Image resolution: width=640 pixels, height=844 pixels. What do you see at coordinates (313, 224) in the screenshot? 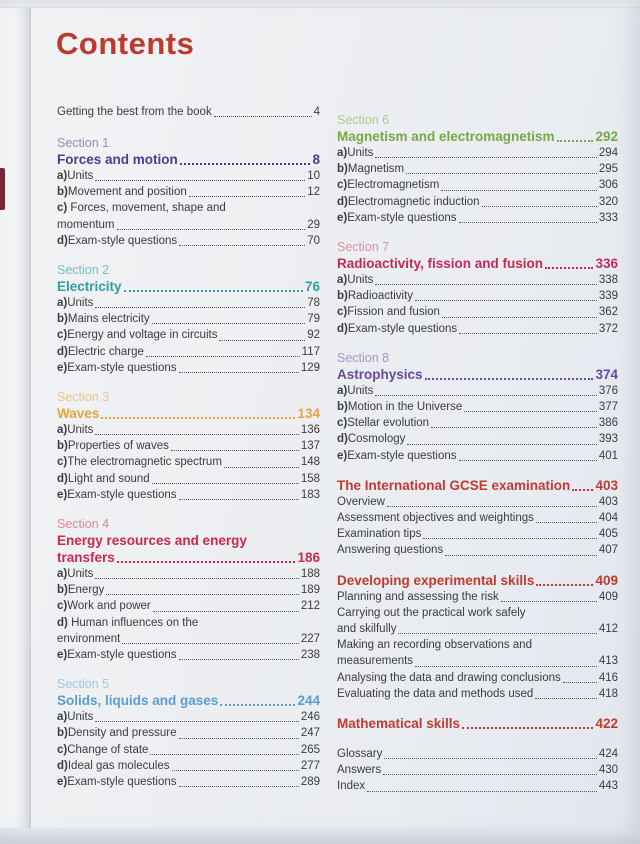
I see `page-number: 29` at bounding box center [313, 224].